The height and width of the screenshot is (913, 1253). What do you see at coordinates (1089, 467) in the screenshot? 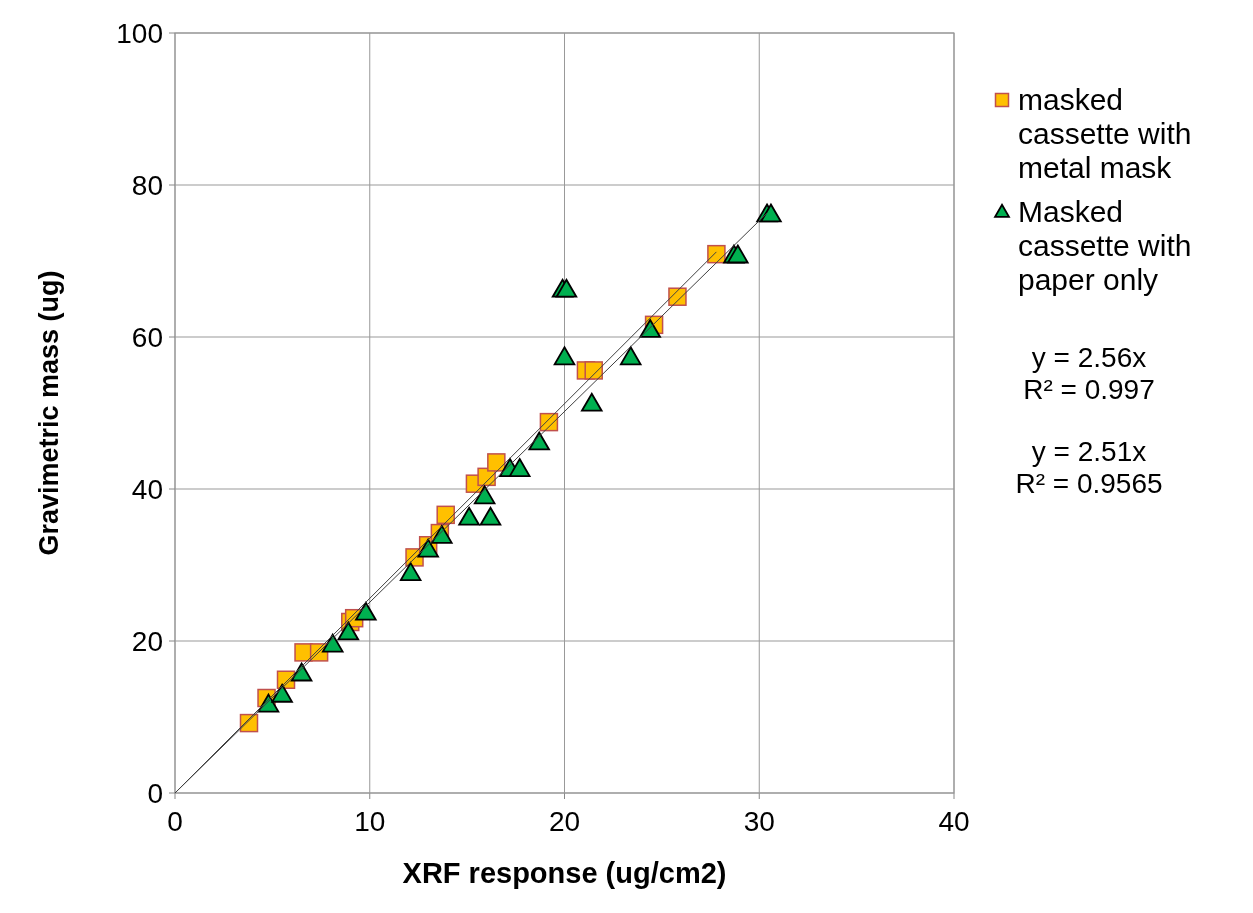
I see `text: y = 2.51x R² = 0.9565` at bounding box center [1089, 467].